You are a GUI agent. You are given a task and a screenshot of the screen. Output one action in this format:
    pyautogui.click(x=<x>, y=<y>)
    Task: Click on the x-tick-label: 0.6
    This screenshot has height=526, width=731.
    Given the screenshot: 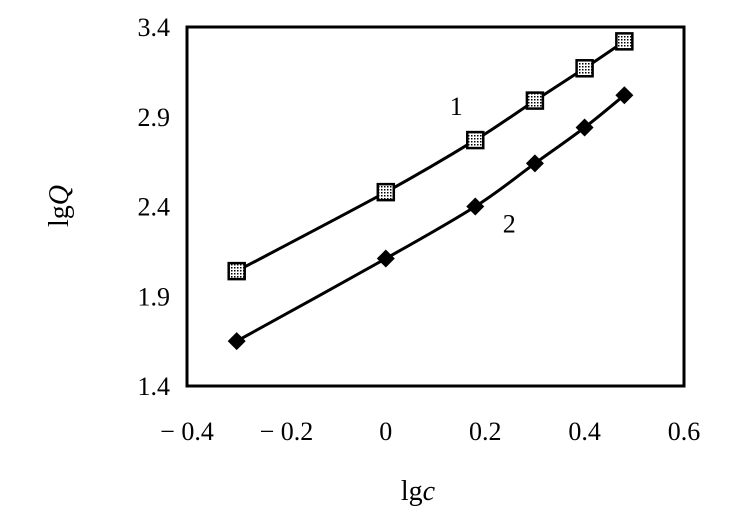 What is the action you would take?
    pyautogui.click(x=684, y=431)
    